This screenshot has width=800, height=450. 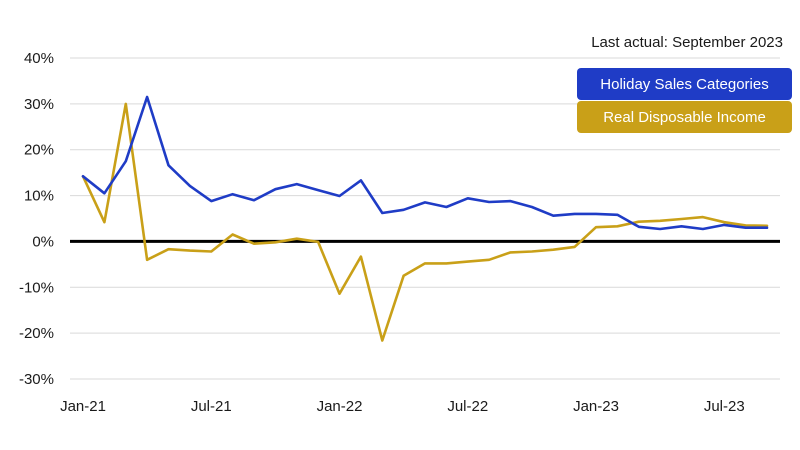 I want to click on x-tick-label: Jan-22, so click(x=340, y=406).